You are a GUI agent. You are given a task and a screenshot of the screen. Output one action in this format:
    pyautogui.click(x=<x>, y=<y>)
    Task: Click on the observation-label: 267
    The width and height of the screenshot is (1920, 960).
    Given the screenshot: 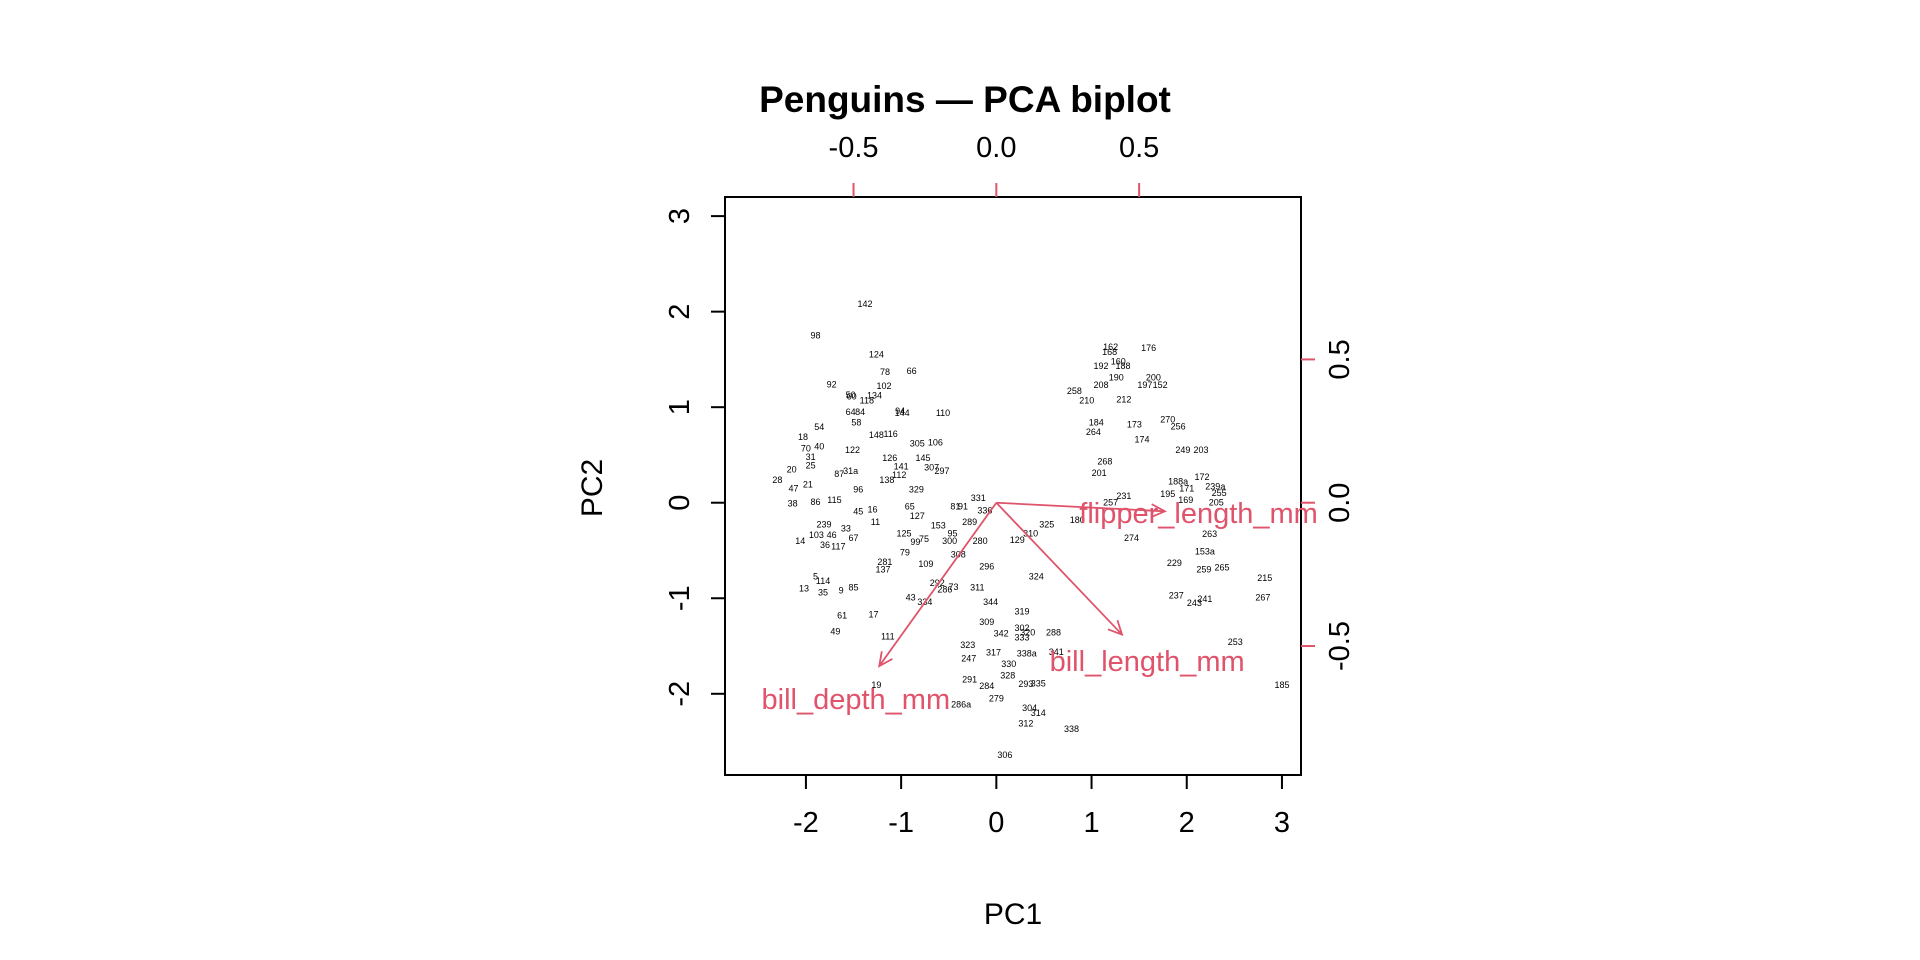 What is the action you would take?
    pyautogui.click(x=1262, y=597)
    